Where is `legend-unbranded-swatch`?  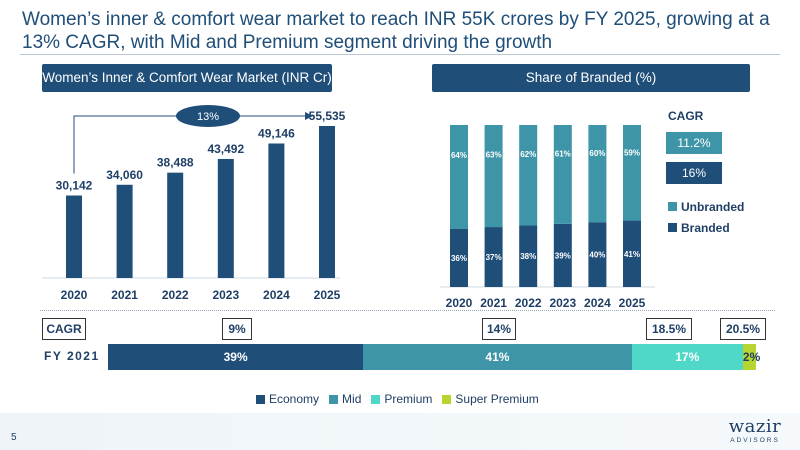
legend-unbranded-swatch is located at coordinates (672, 206).